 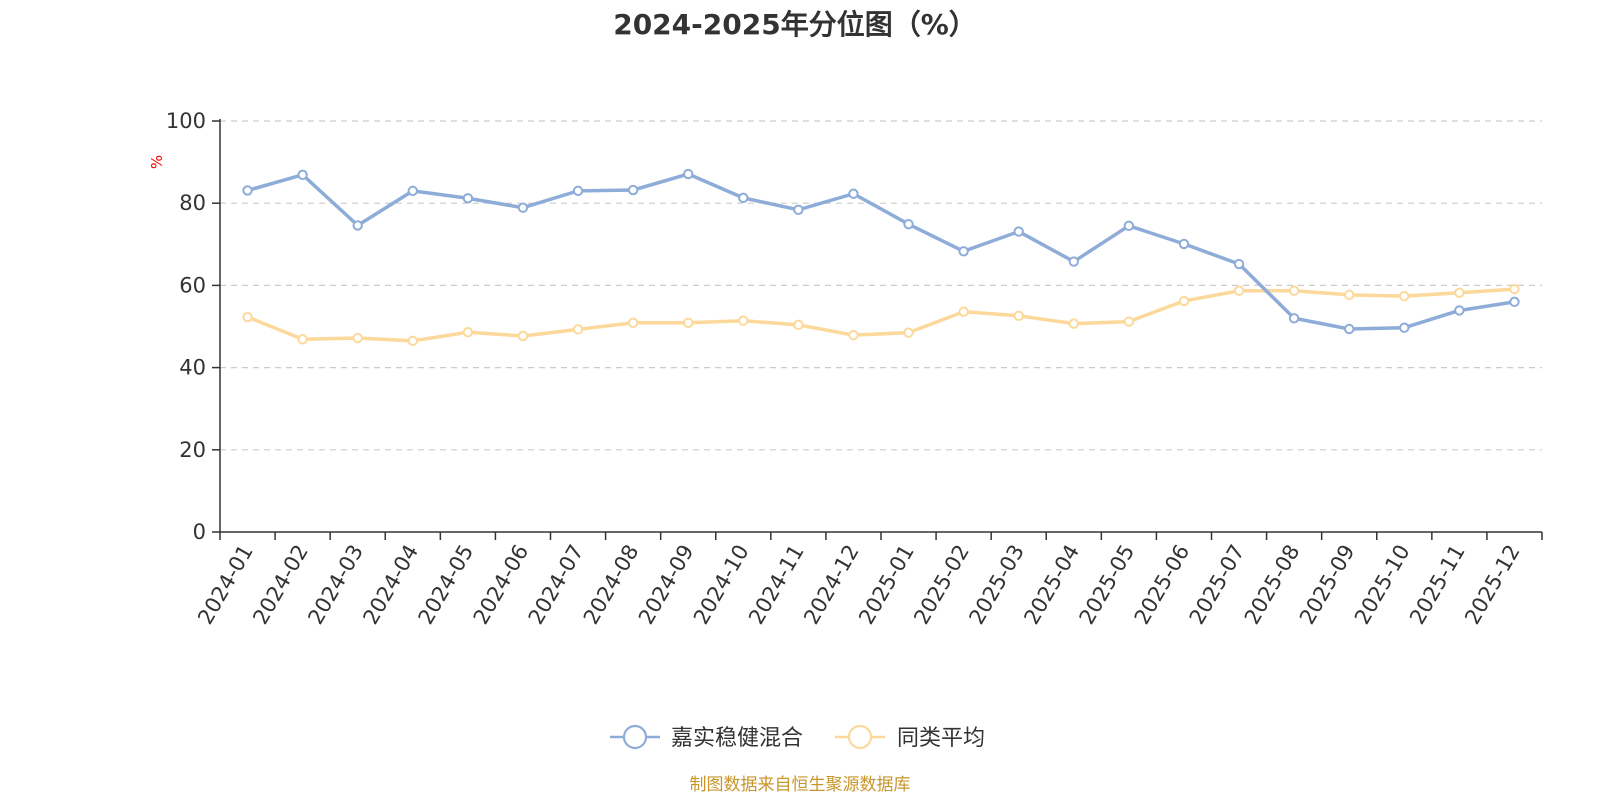 I want to click on y-tick-label: 40, so click(x=192, y=368).